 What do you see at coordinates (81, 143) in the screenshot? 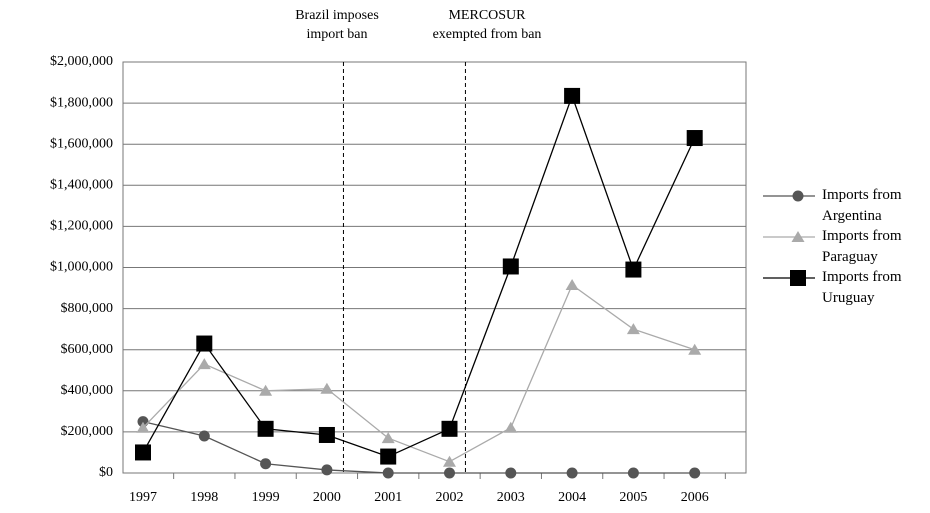
I see `y-tick-label: $1,600,000` at bounding box center [81, 143].